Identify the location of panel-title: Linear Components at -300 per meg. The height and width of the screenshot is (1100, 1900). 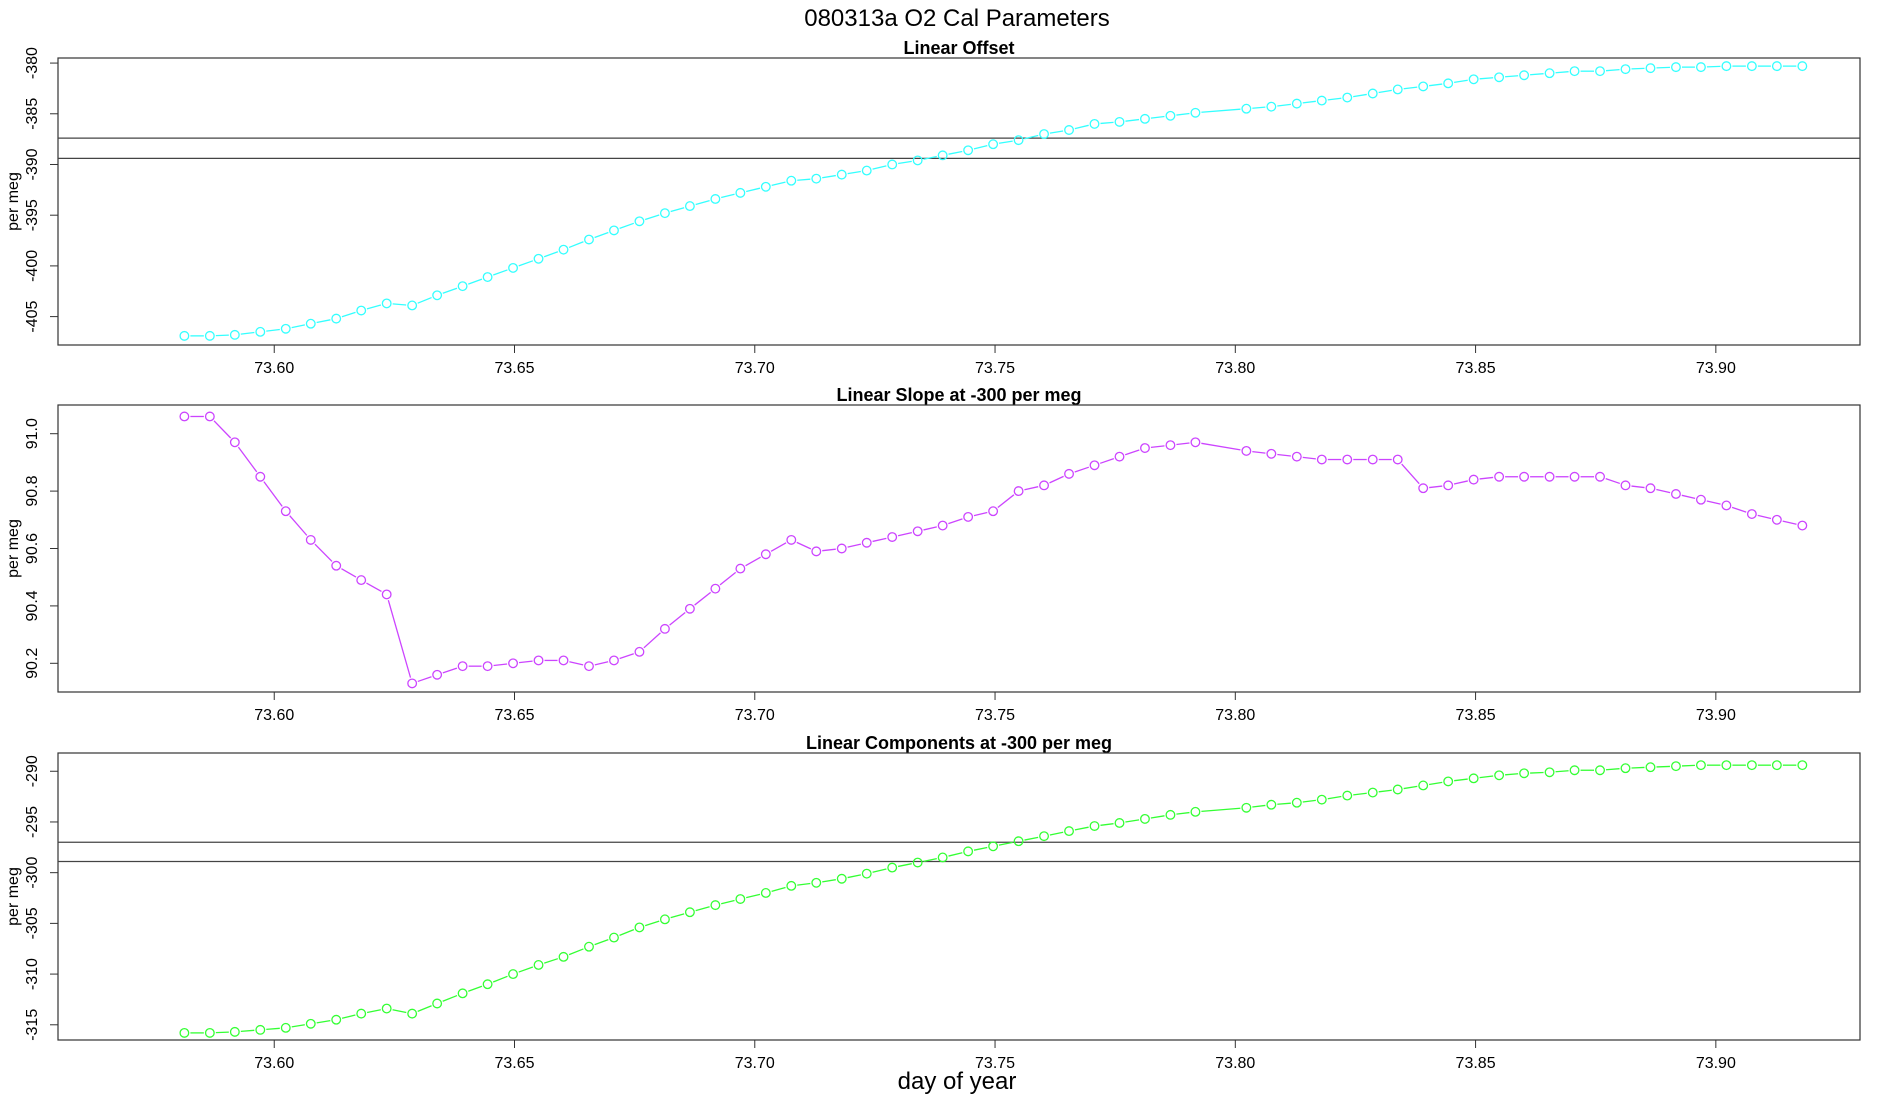
(959, 743).